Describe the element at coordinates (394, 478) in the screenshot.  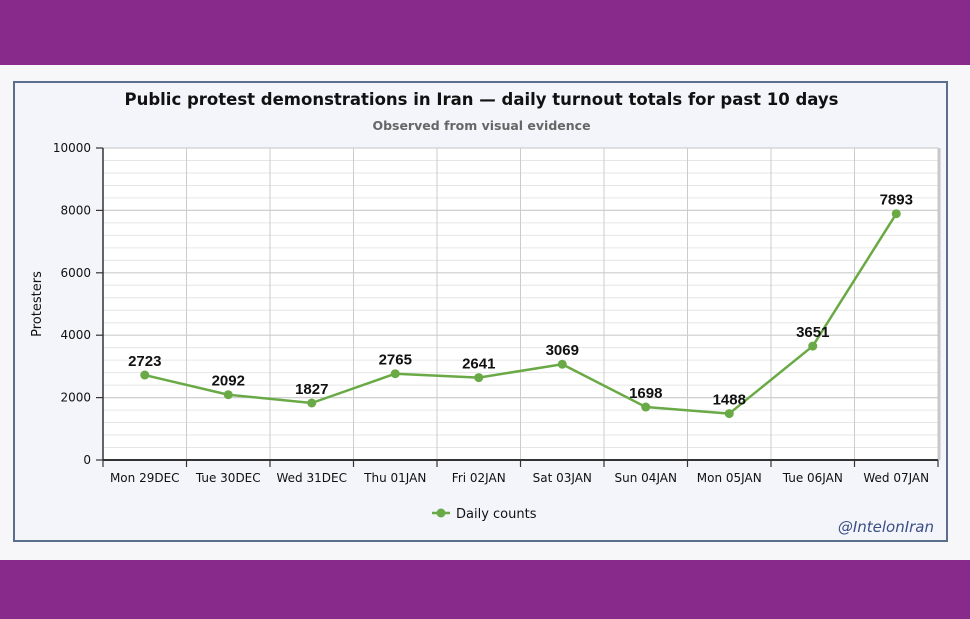
I see `x-tick-label: Thu 01JAN` at that location.